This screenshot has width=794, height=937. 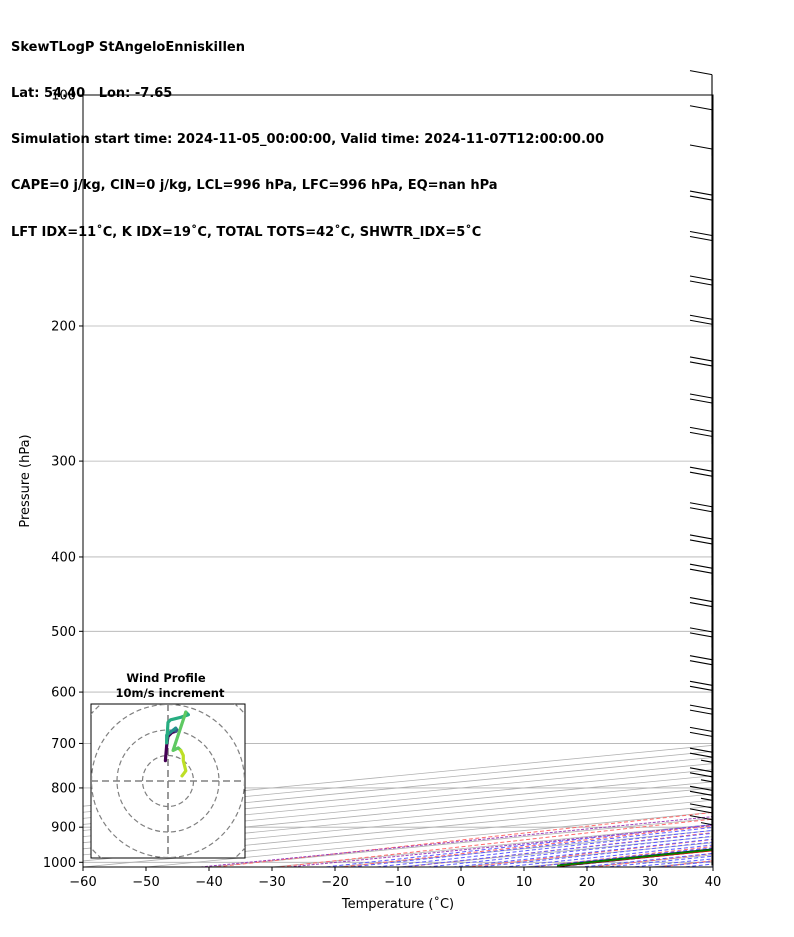 I want to click on profiles, so click(x=635, y=857).